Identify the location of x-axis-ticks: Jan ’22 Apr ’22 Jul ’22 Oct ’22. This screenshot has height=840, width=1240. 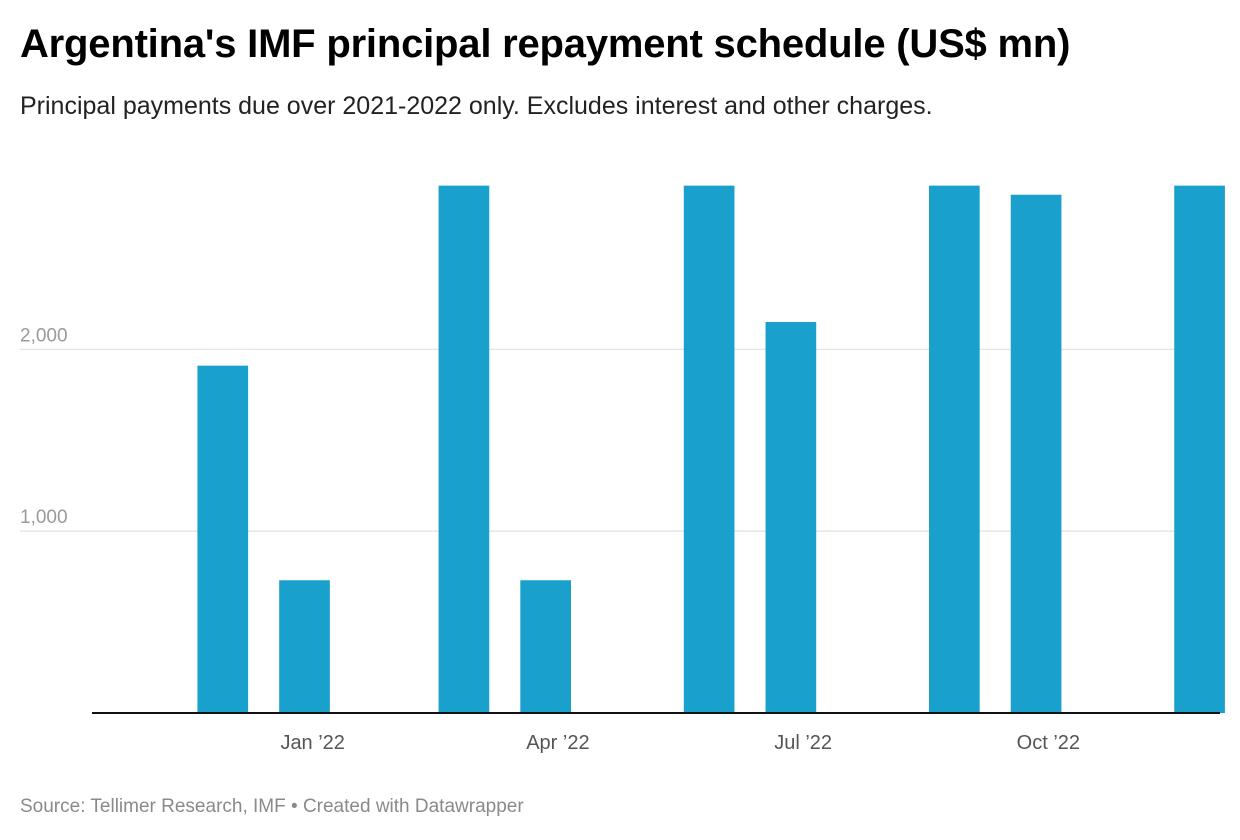
(680, 743).